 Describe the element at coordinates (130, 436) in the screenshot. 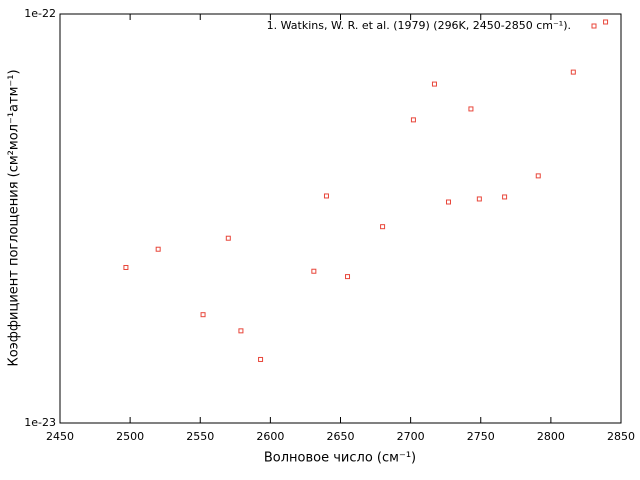

I see `x-tick-label: 2500` at that location.